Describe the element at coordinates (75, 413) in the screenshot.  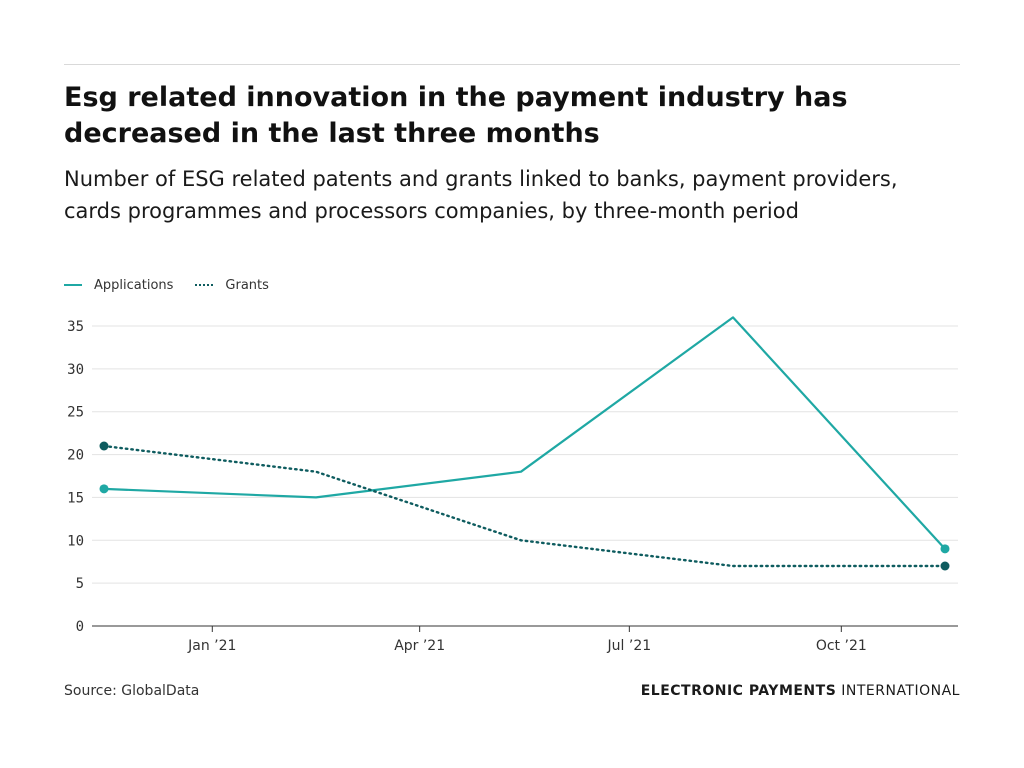
I see `y-tick-label: 25` at that location.